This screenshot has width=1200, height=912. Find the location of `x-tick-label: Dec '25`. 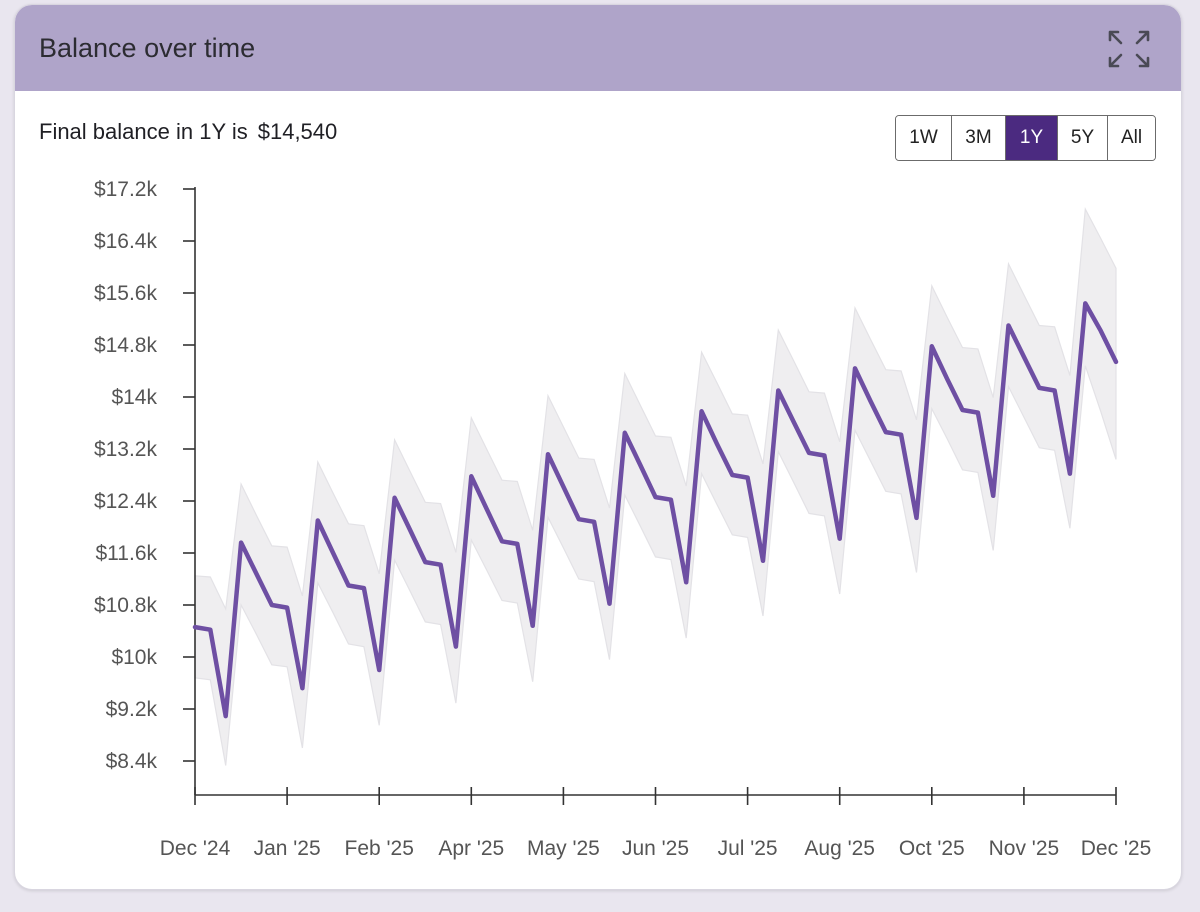

x-tick-label: Dec '25 is located at coordinates (1116, 848).